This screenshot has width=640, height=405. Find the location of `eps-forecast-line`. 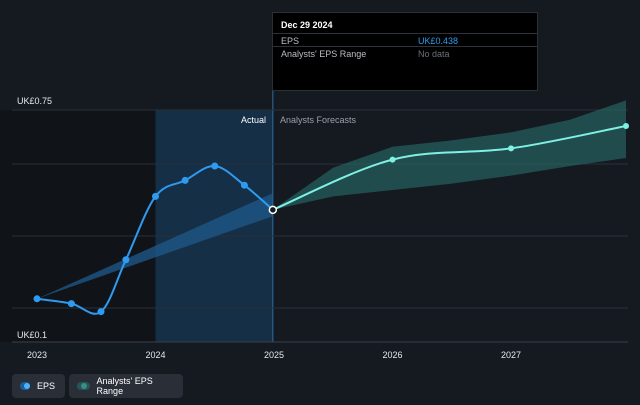

eps-forecast-line is located at coordinates (449, 168).